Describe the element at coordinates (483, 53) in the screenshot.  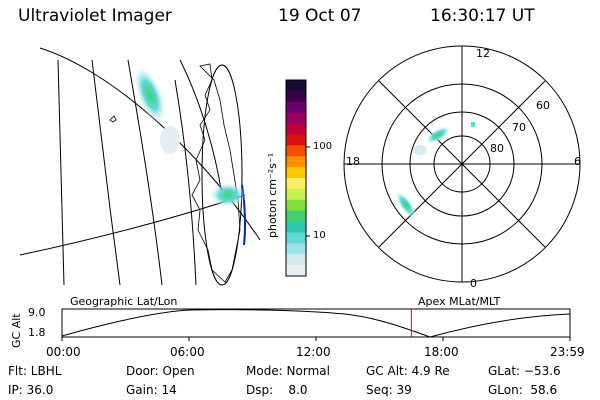
I see `mlt-label-top: 12` at that location.